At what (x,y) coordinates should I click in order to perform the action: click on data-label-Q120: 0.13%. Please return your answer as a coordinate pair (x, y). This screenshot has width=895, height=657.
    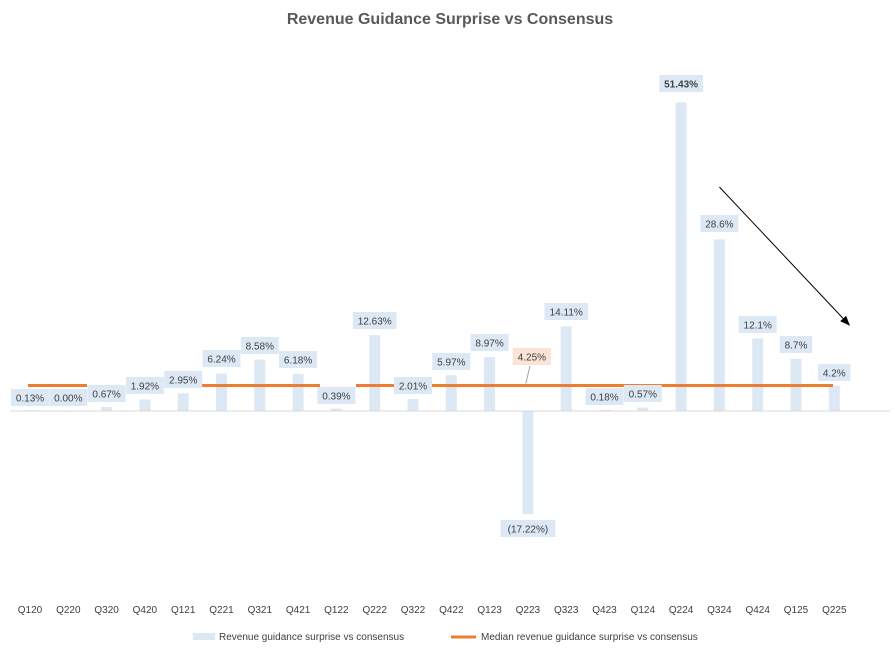
    Looking at the image, I should click on (30, 397).